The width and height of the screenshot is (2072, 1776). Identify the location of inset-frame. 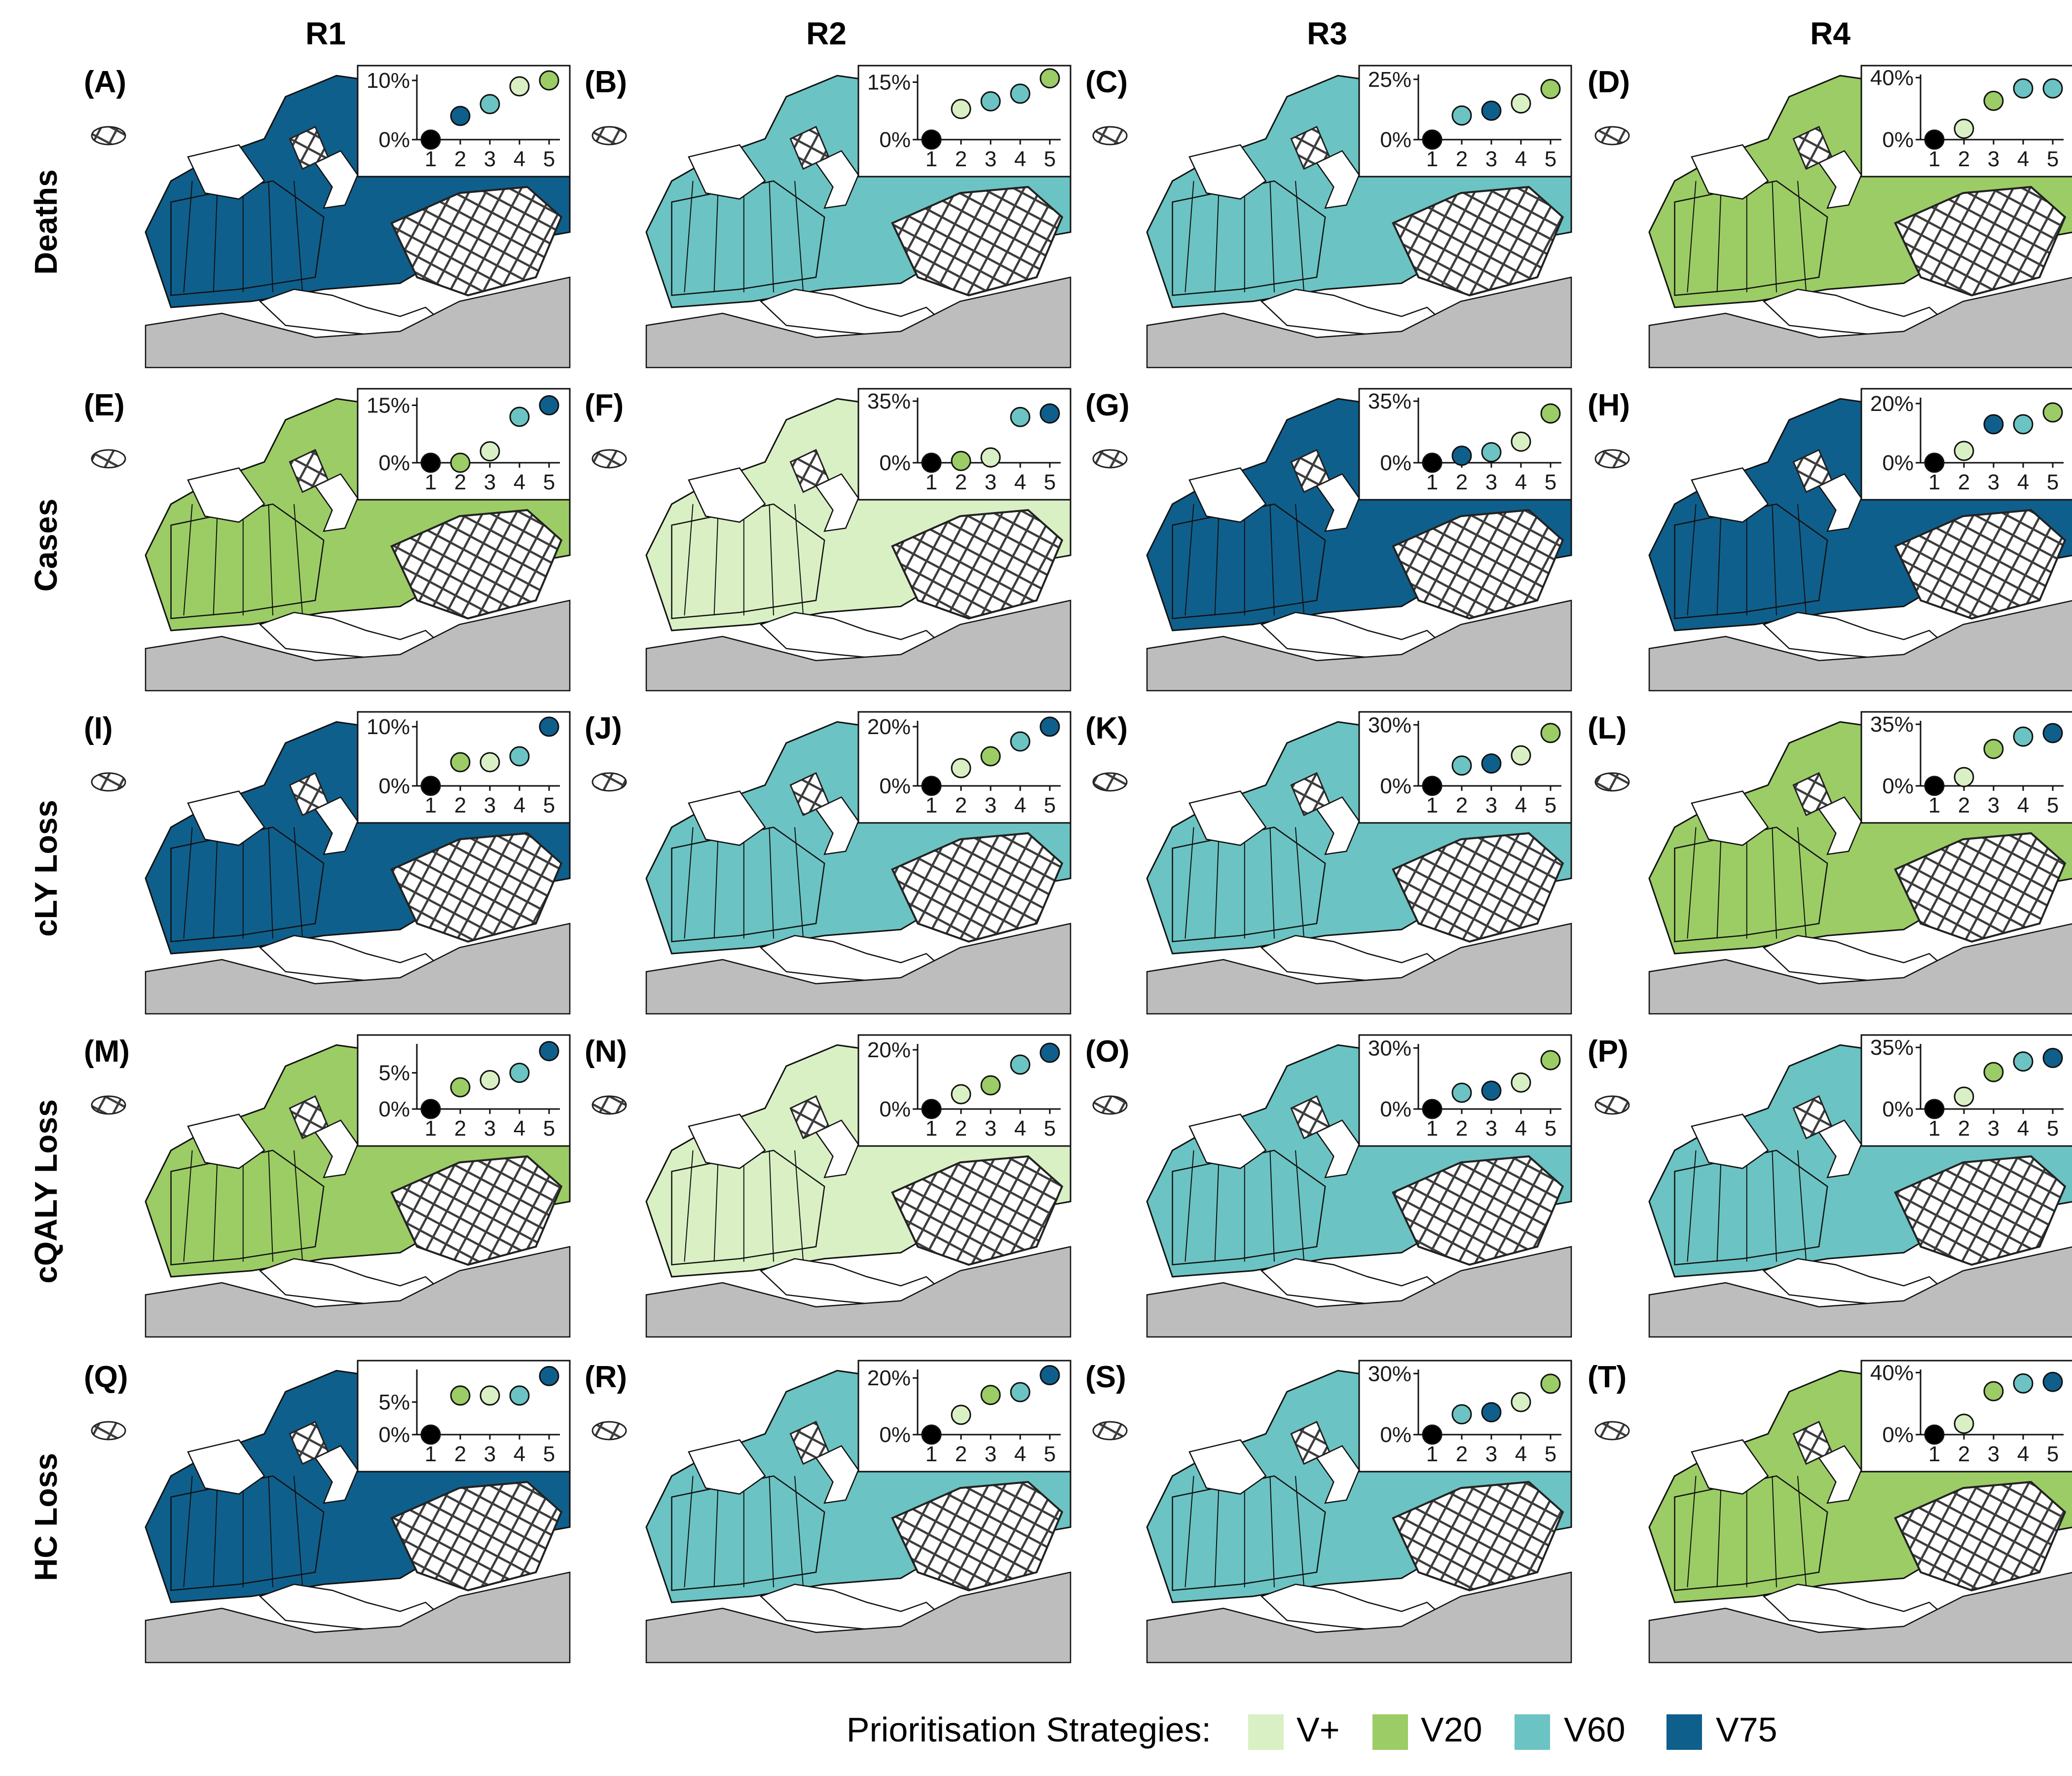
(464, 444).